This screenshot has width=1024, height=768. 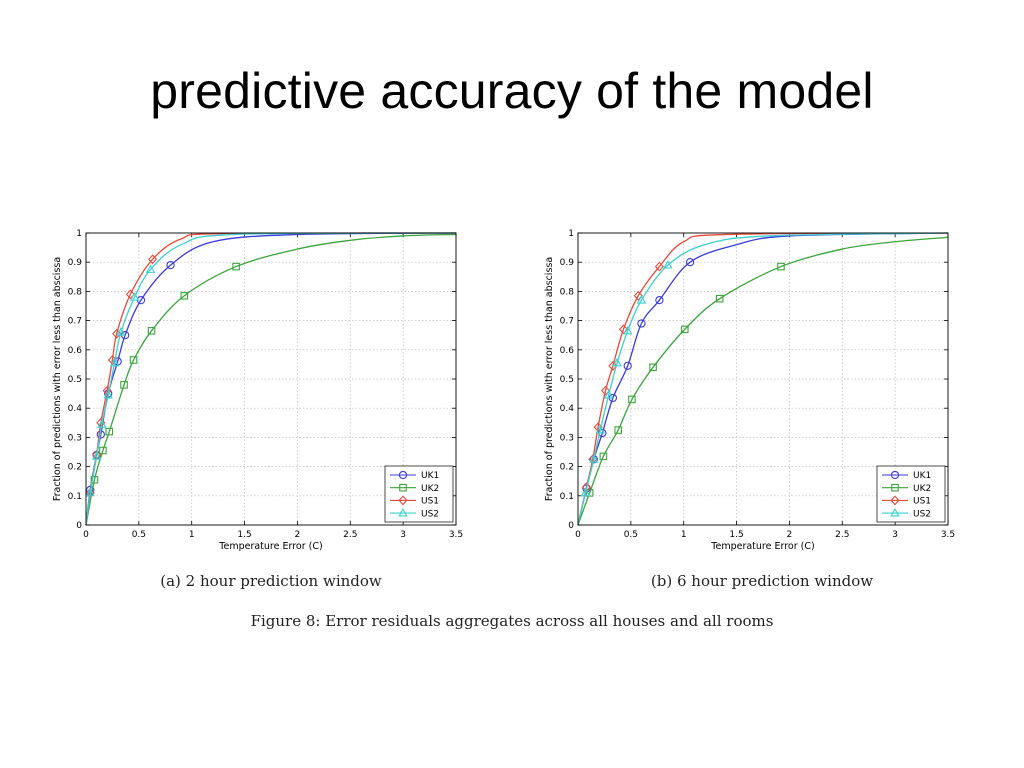 What do you see at coordinates (79, 526) in the screenshot?
I see `chart-a-ytick-label: 0` at bounding box center [79, 526].